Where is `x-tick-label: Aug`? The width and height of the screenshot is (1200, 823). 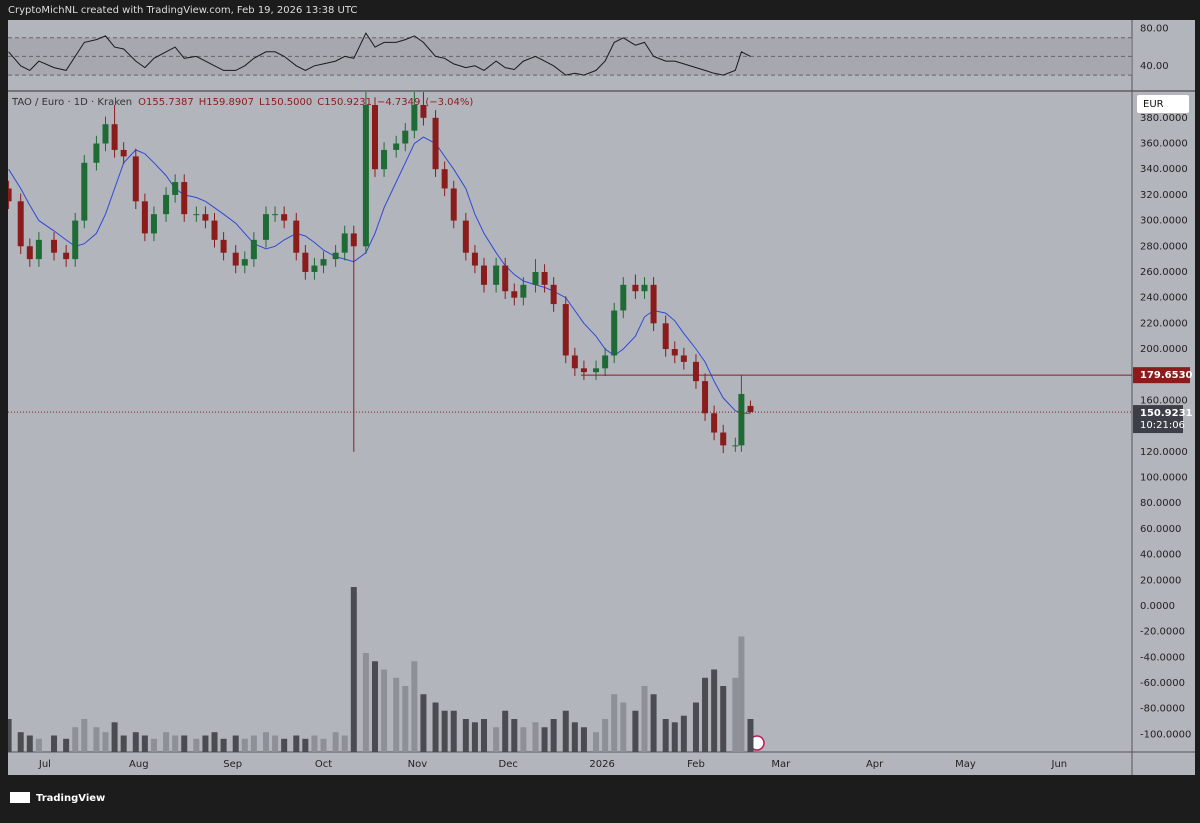
x-tick-label: Aug is located at coordinates (139, 764).